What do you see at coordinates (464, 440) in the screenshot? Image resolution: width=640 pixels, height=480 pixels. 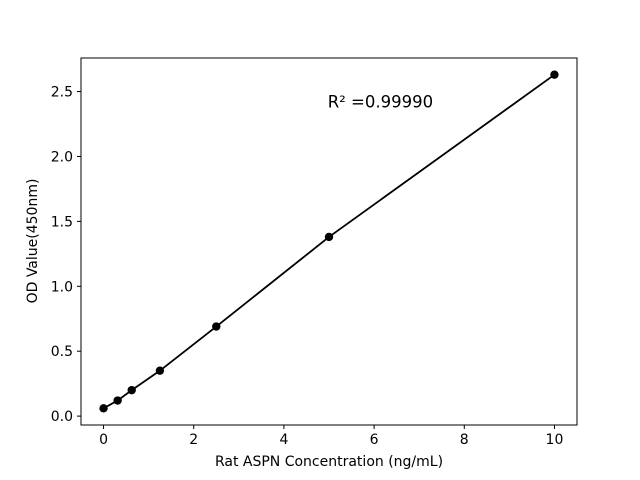 I see `x-tick-label: 8` at bounding box center [464, 440].